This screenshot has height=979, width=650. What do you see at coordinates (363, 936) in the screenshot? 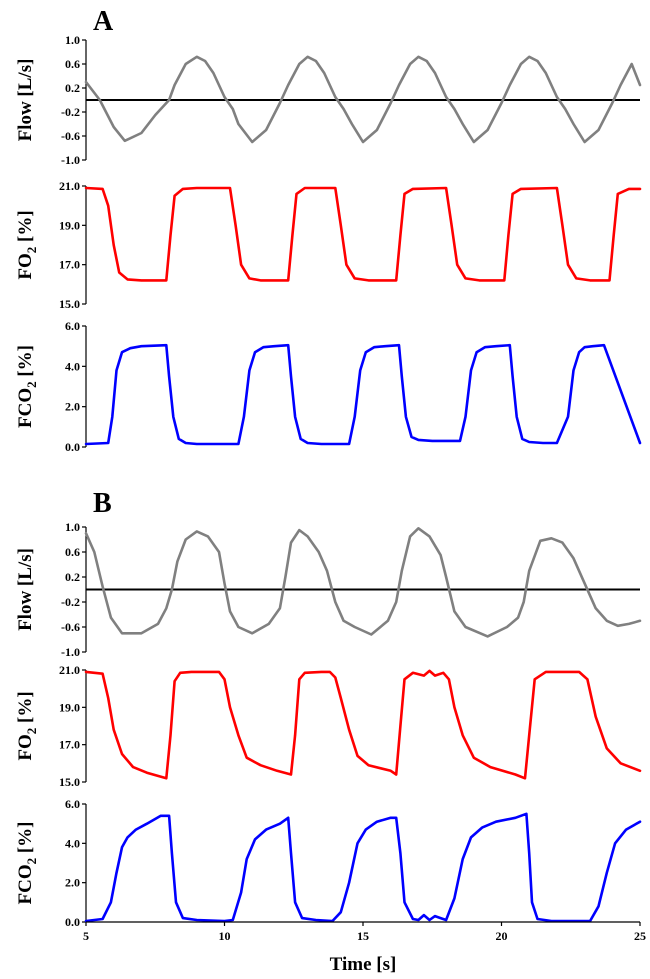
I see `x-tick-label: 15` at bounding box center [363, 936].